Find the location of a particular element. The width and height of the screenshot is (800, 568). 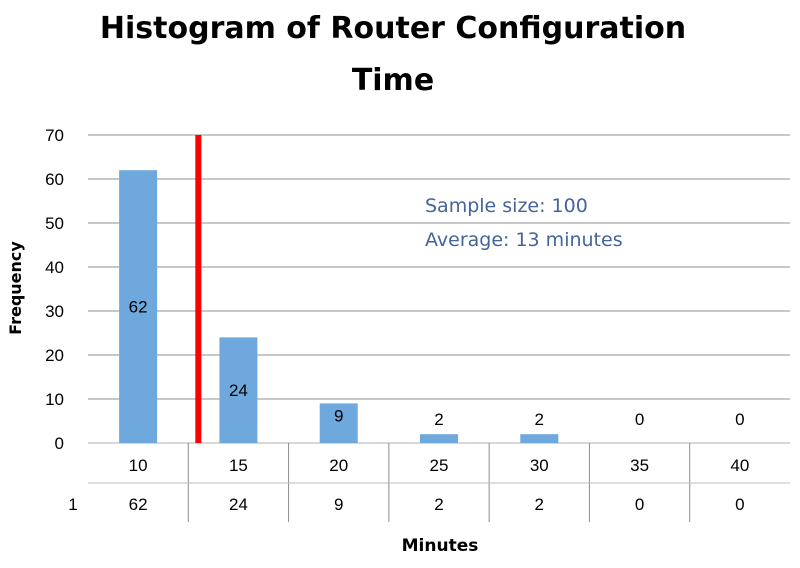

y-tick-label: 10 is located at coordinates (54, 399).